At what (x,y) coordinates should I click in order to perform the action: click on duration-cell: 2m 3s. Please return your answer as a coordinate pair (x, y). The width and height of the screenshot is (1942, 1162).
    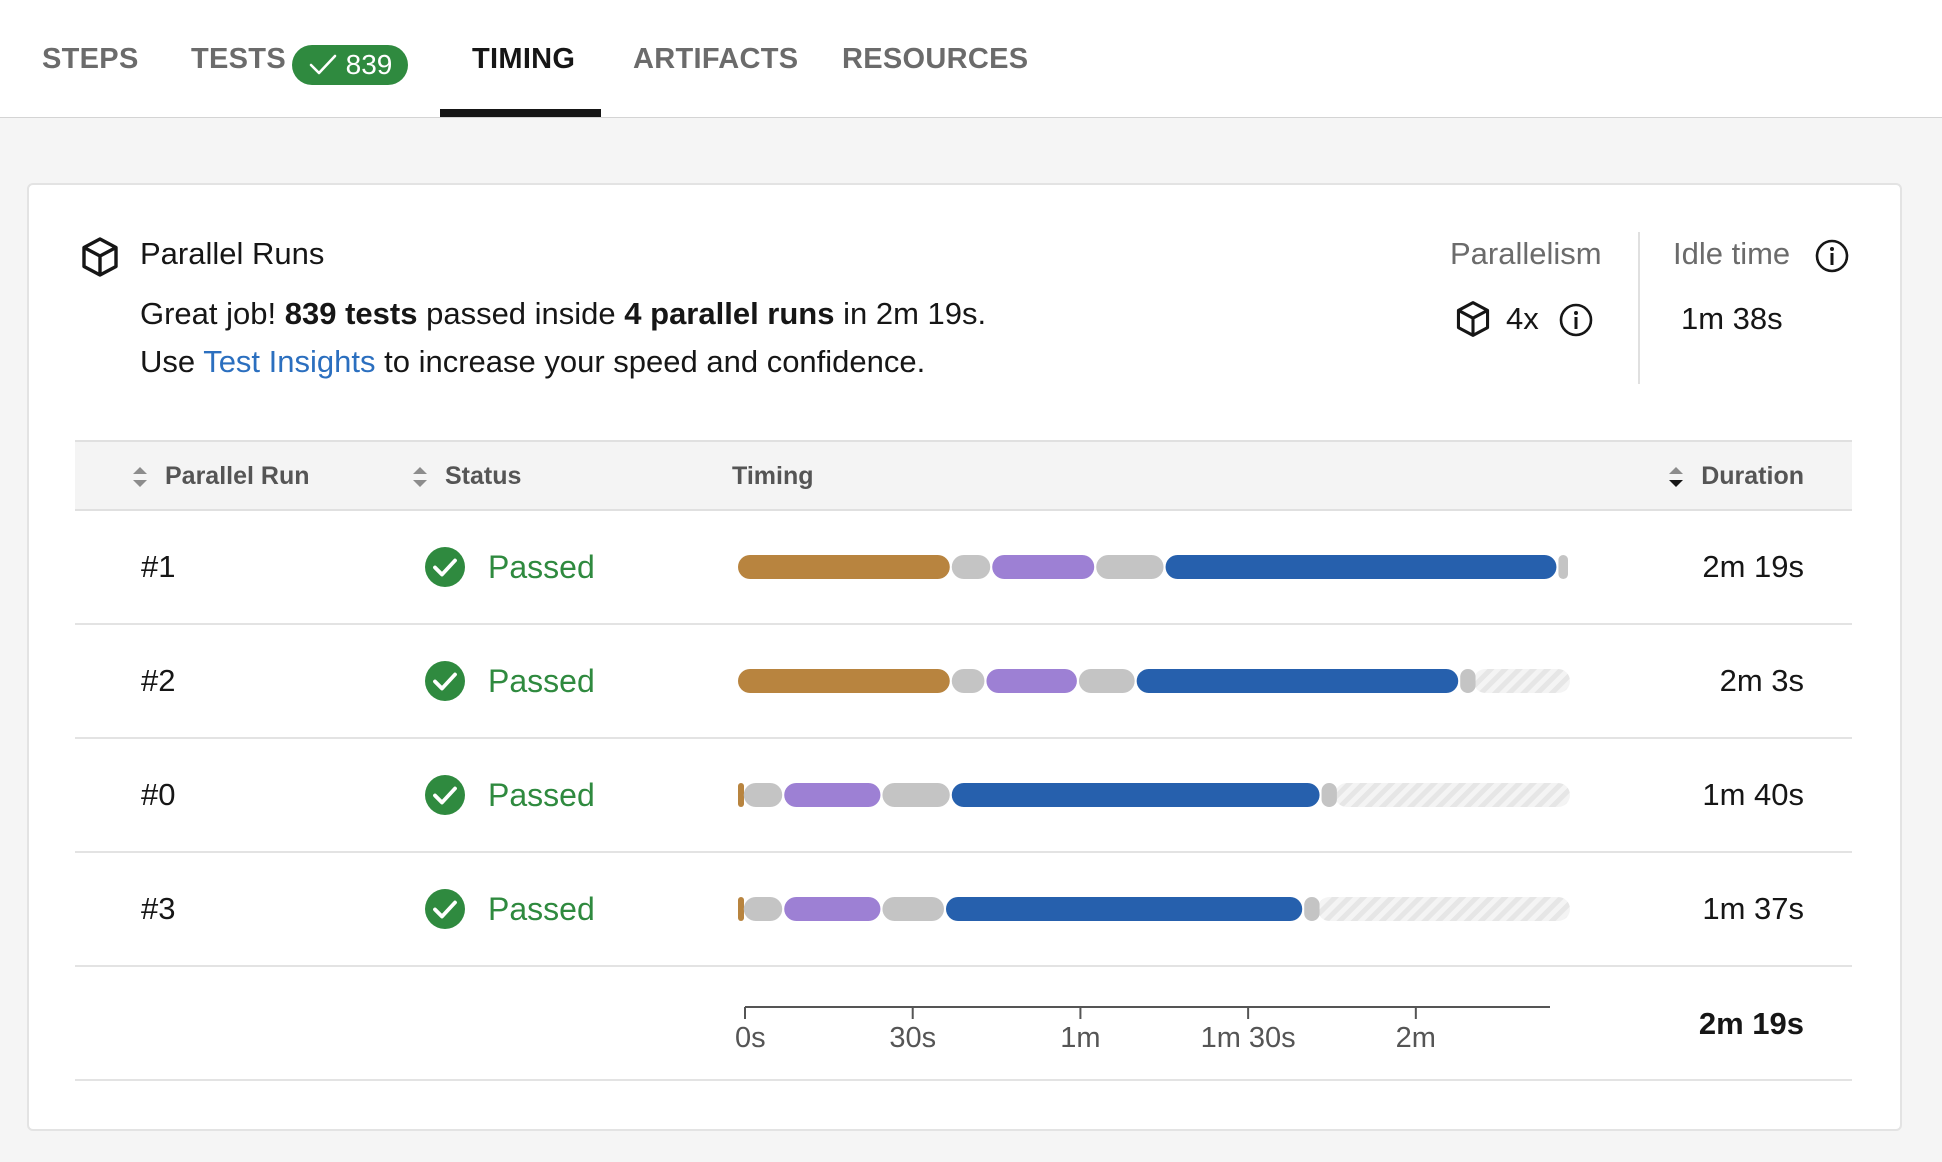
    Looking at the image, I should click on (1761, 680).